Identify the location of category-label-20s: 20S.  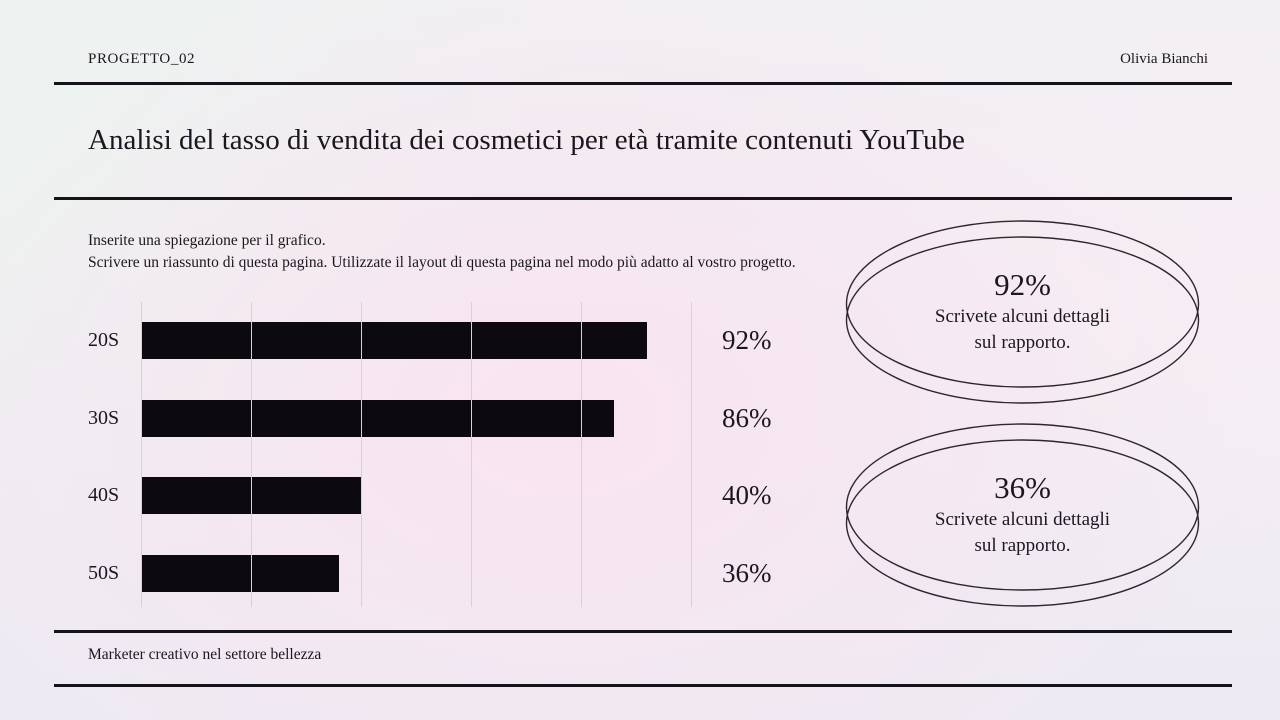
(104, 340).